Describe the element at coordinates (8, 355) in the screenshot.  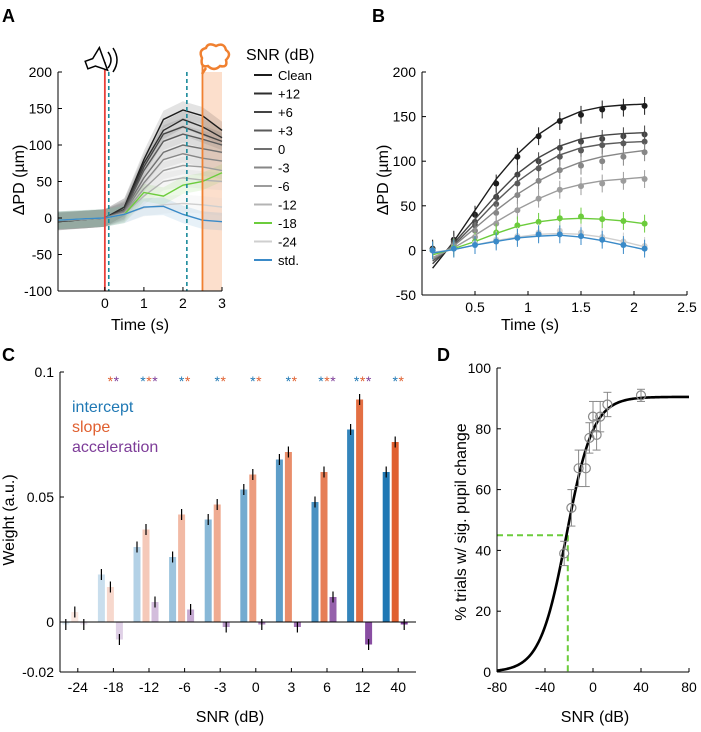
I see `panel-letter-c: C` at that location.